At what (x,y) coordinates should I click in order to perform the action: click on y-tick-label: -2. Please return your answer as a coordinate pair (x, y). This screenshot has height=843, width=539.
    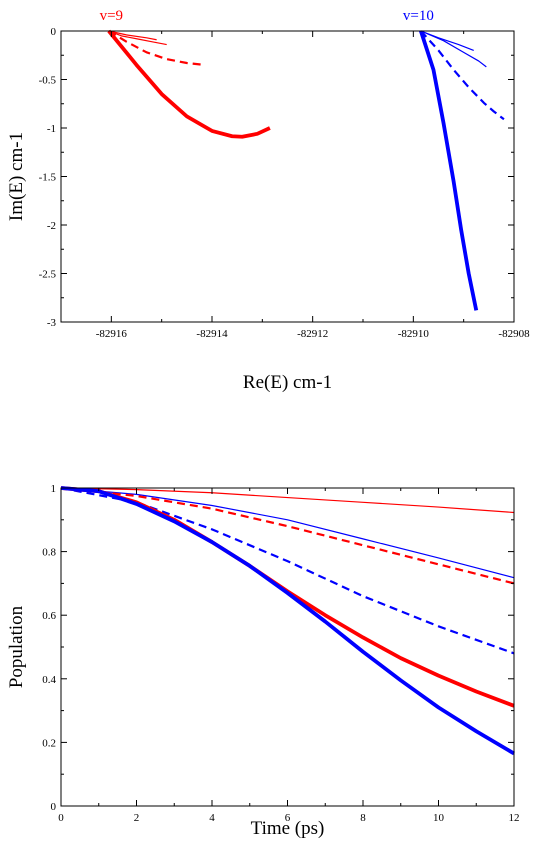
    Looking at the image, I should click on (51, 226).